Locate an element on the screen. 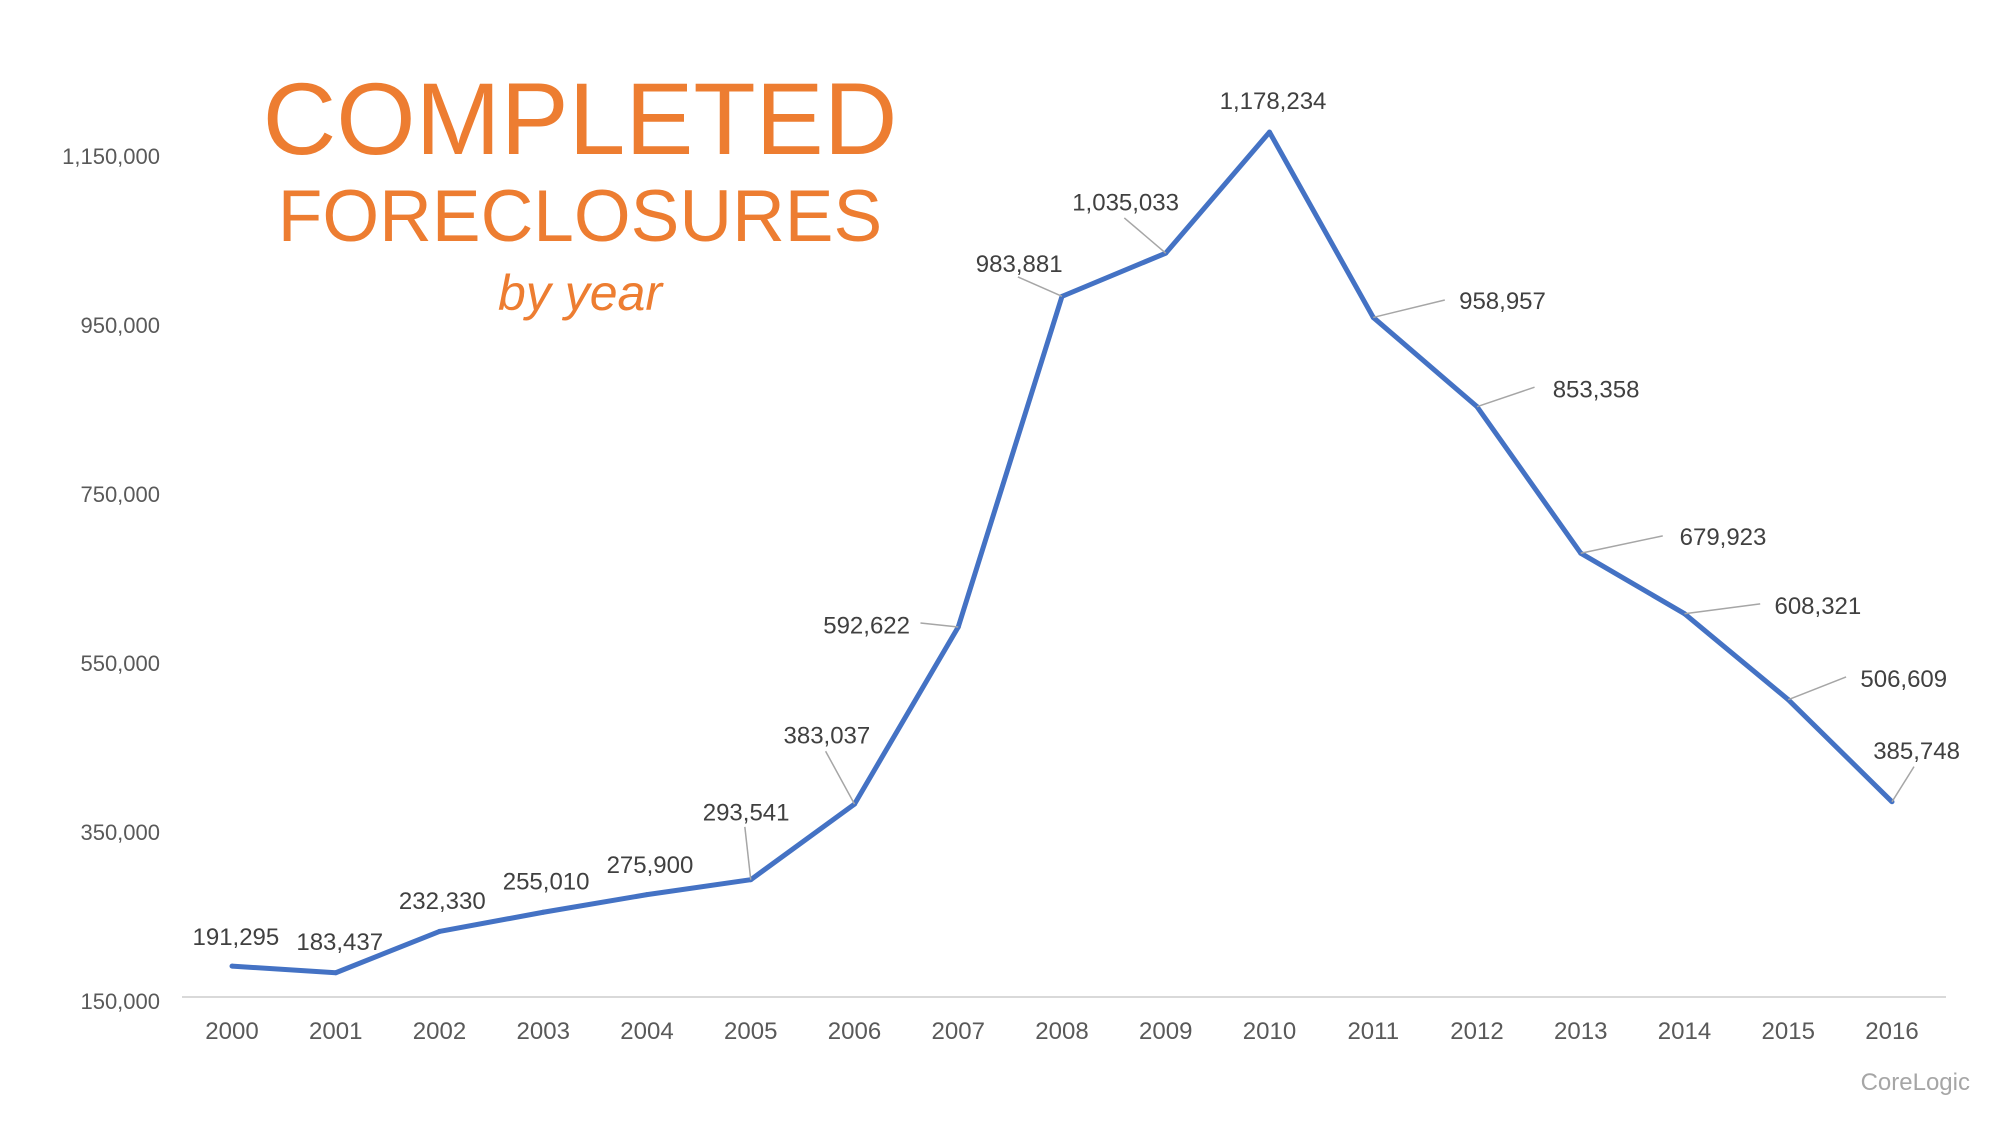  x-tick-label: 2009 is located at coordinates (1165, 1031).